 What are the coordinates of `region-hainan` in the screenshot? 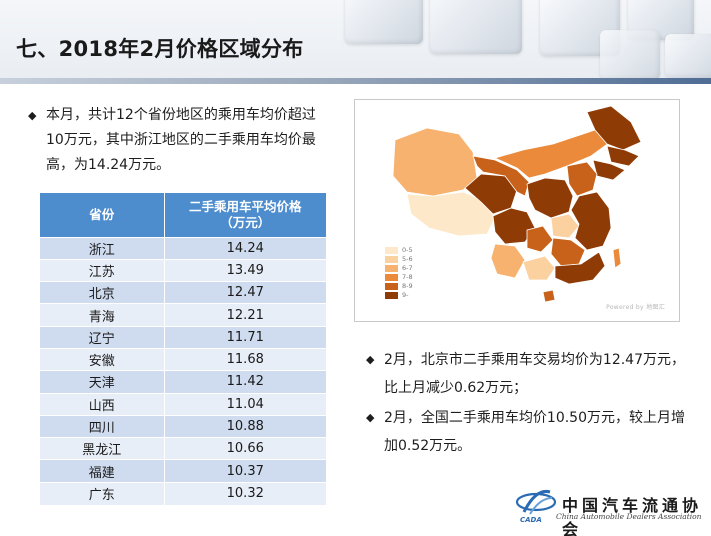 It's located at (549, 296).